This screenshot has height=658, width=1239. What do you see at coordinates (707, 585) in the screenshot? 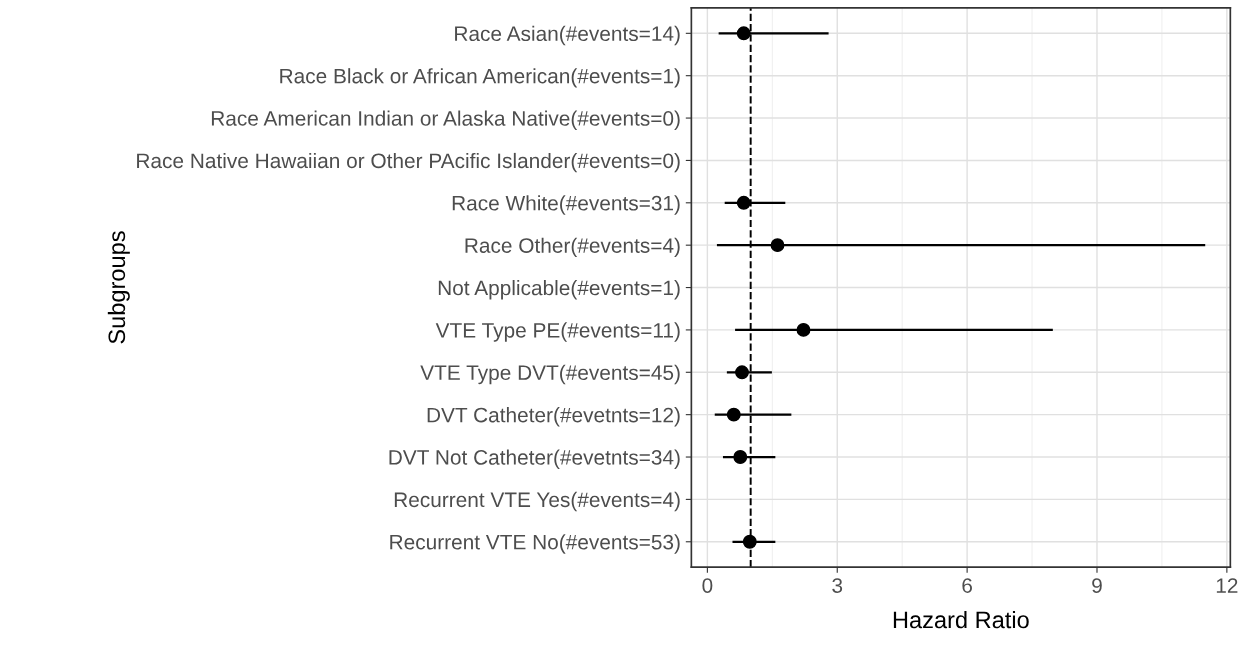
I see `x-tick-label: 0` at bounding box center [707, 585].